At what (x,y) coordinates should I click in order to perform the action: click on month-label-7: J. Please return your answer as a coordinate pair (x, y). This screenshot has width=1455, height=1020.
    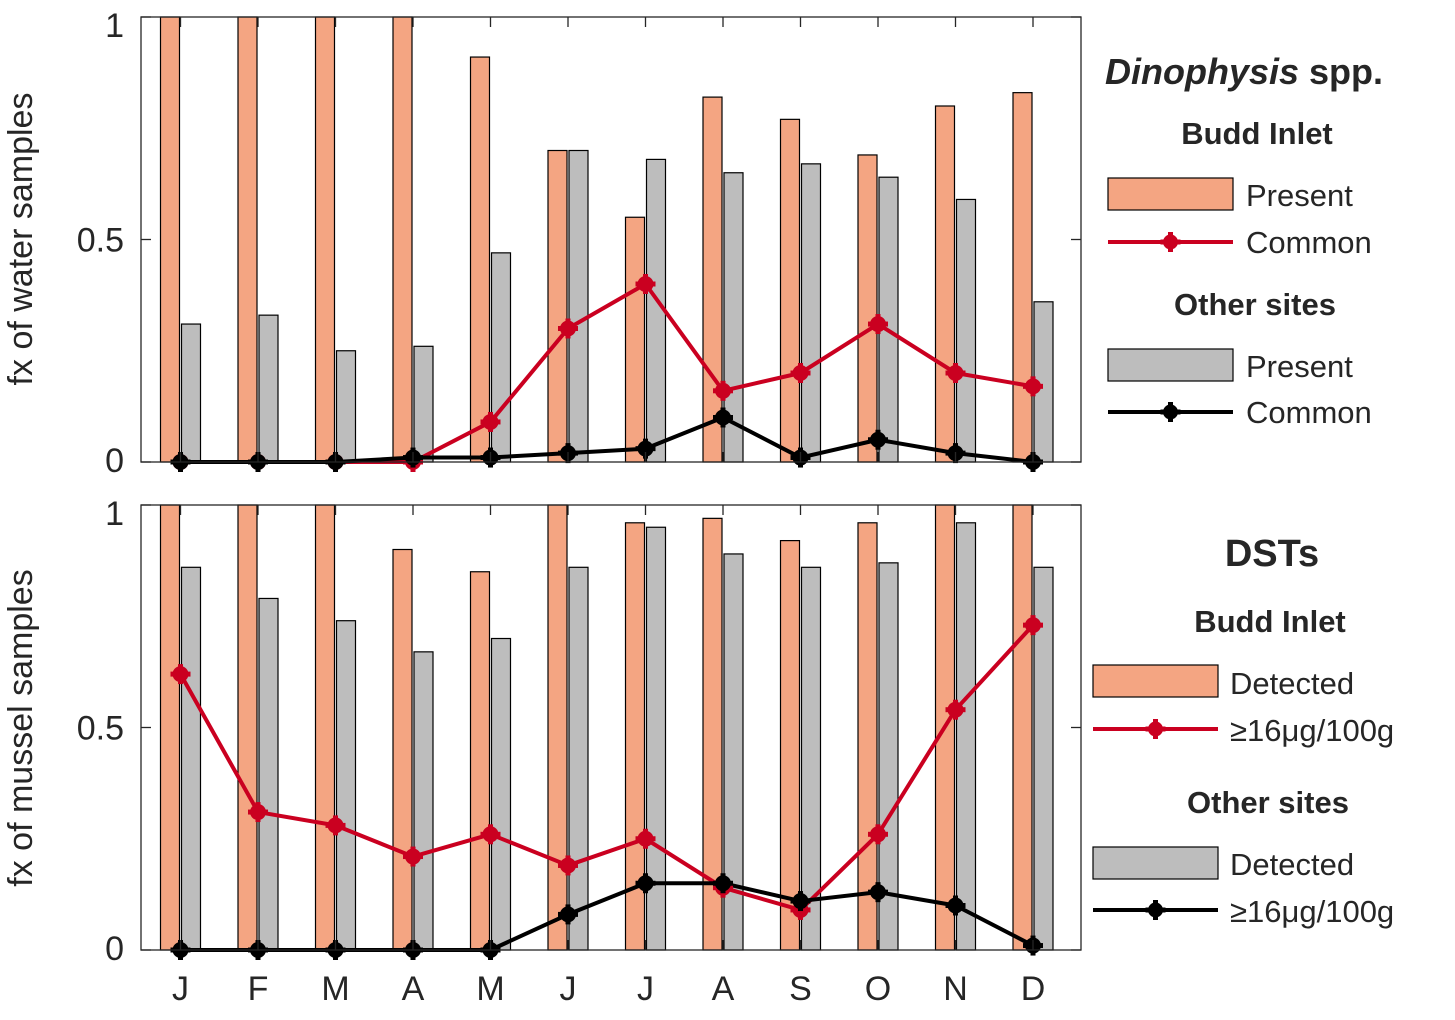
    Looking at the image, I should click on (645, 989).